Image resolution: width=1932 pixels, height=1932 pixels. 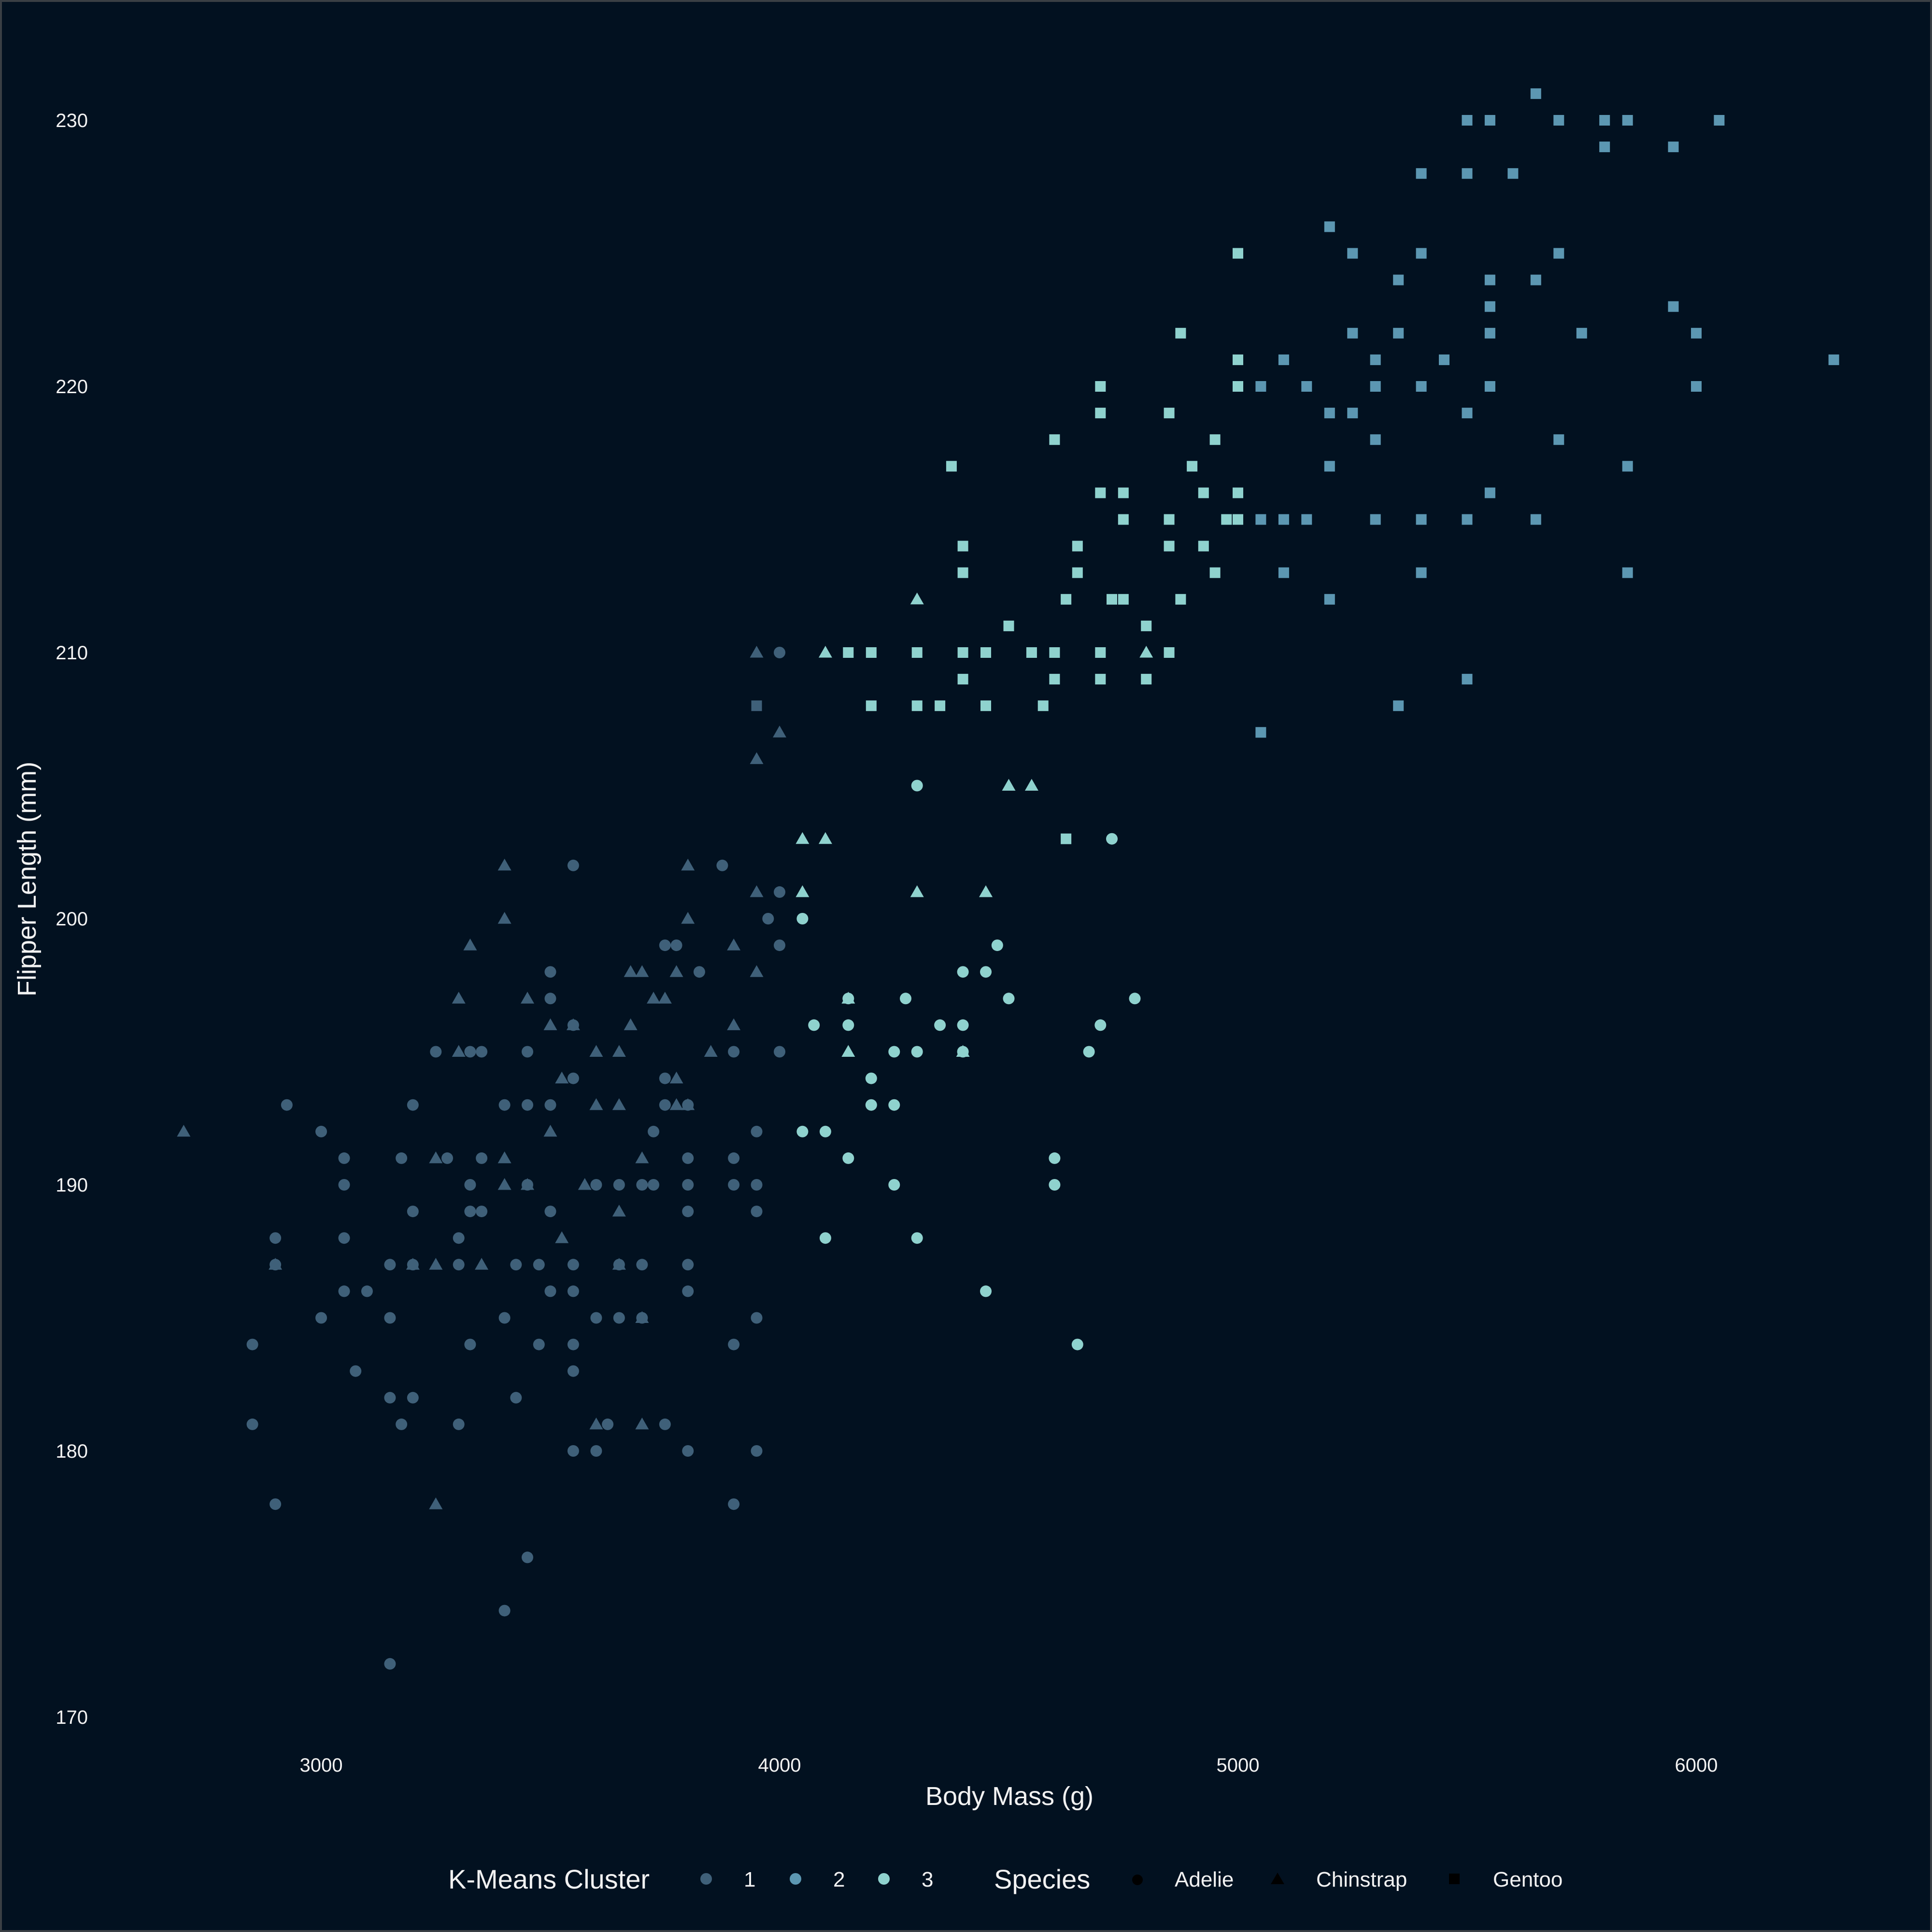 What do you see at coordinates (927, 1879) in the screenshot?
I see `legend-cluster-3-label: 3` at bounding box center [927, 1879].